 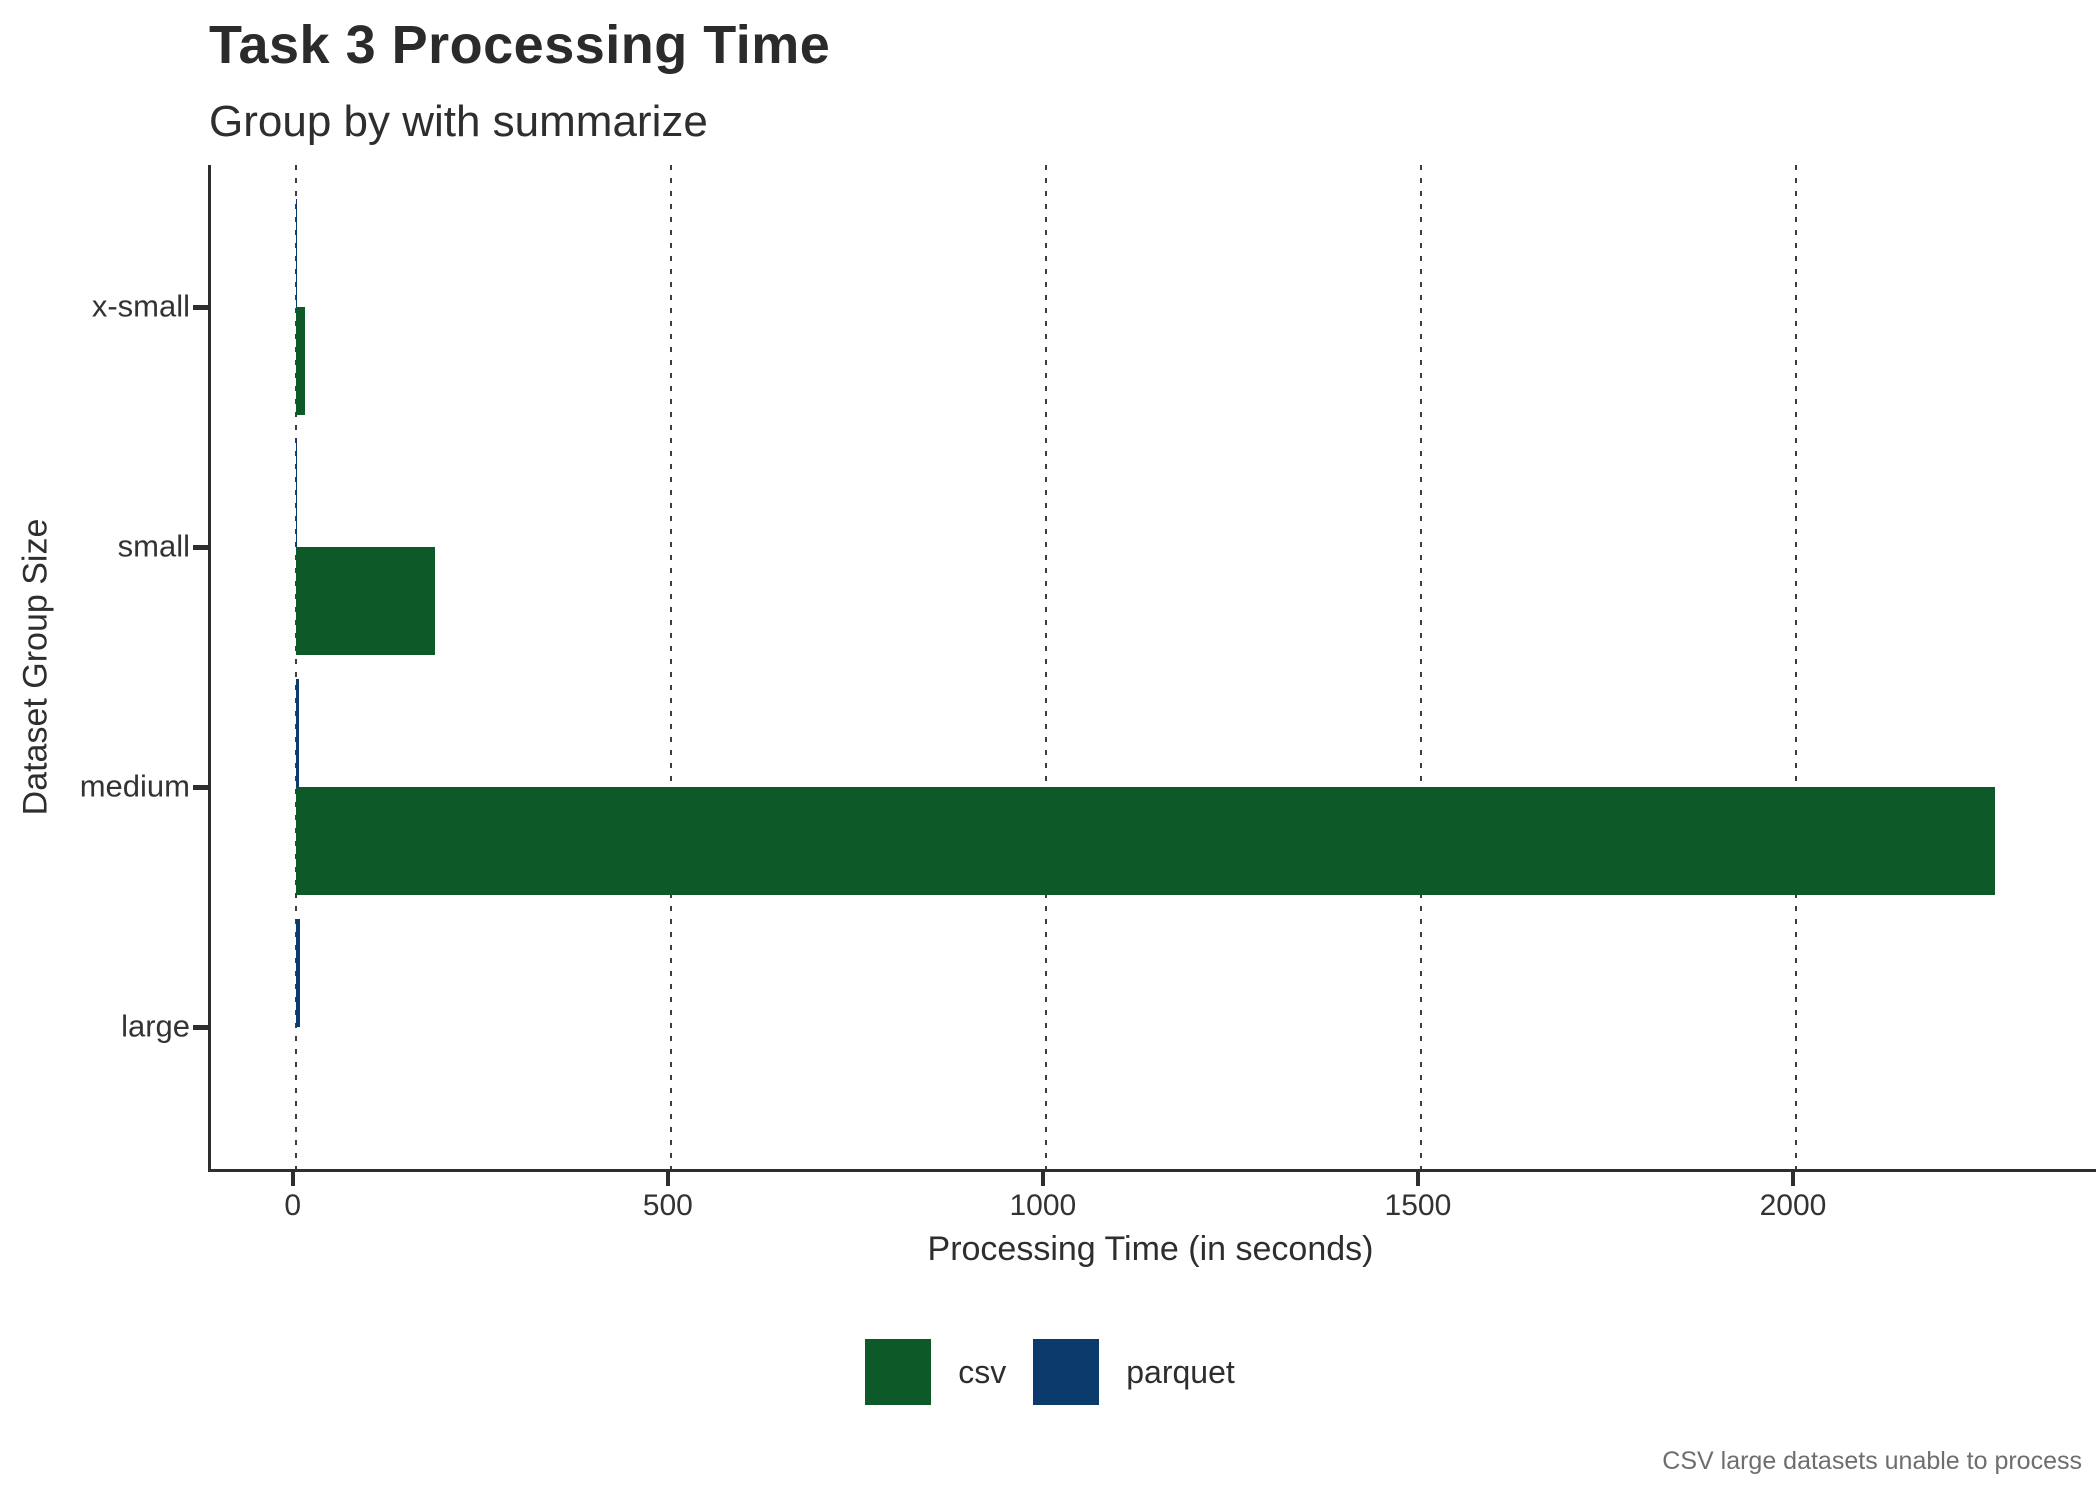 I want to click on y-axis-label-large: large, so click(x=155, y=1026).